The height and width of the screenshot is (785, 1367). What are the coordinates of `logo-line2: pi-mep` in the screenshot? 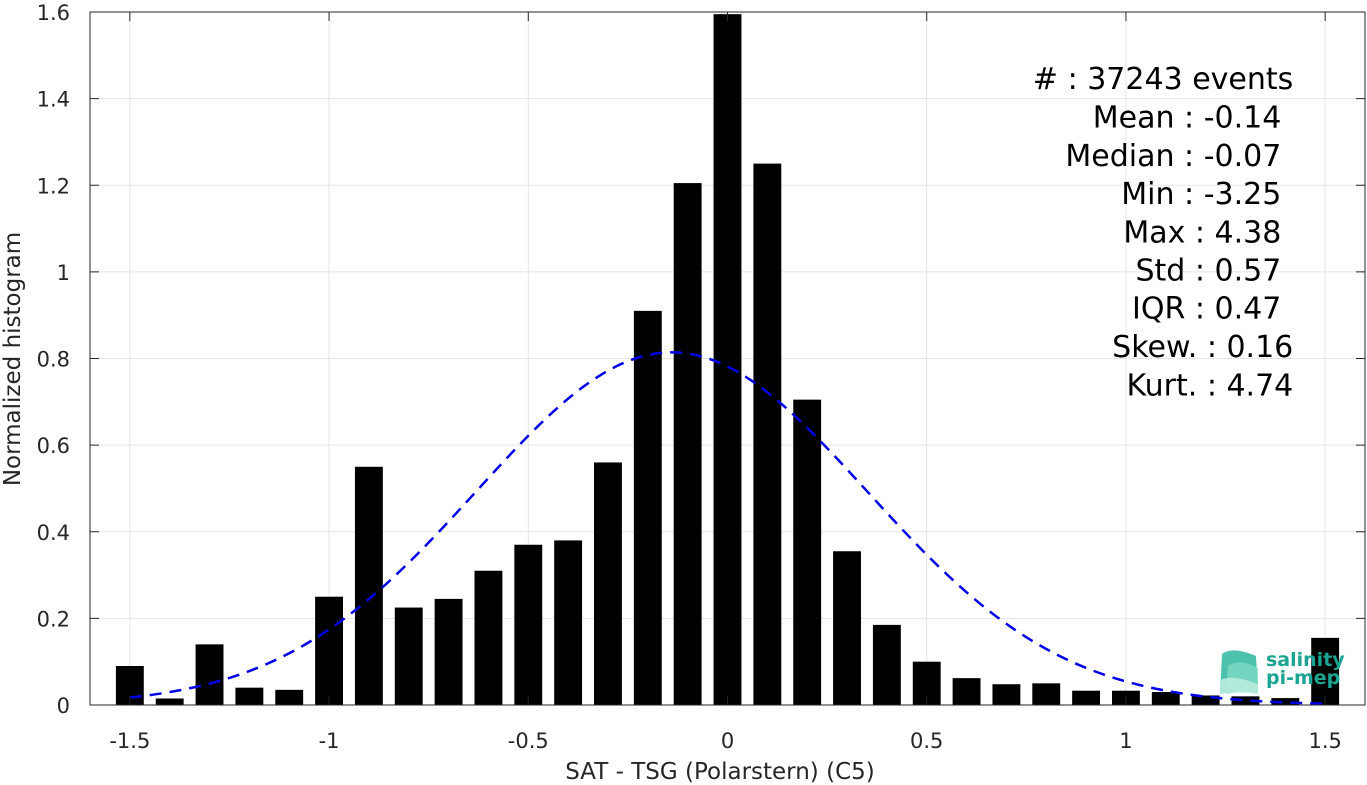 It's located at (1303, 678).